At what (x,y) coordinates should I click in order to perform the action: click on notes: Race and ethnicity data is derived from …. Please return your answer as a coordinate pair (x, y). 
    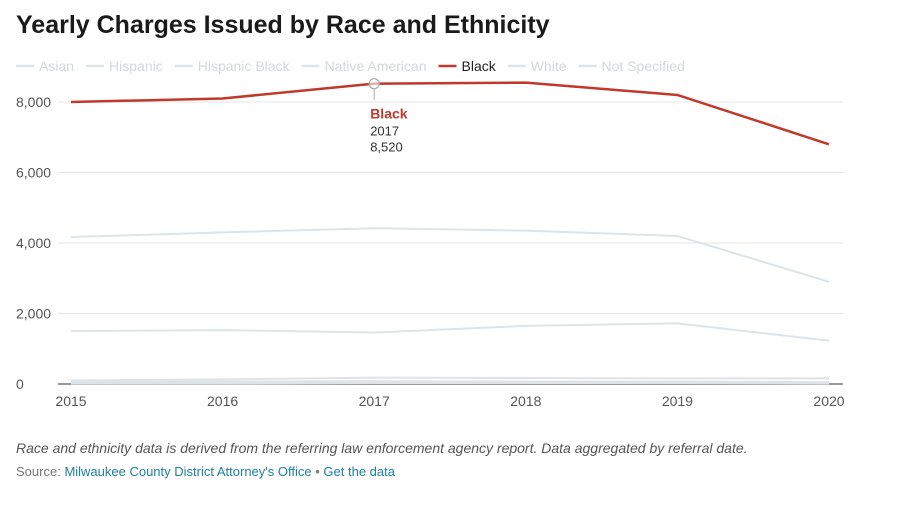
    Looking at the image, I should click on (382, 448).